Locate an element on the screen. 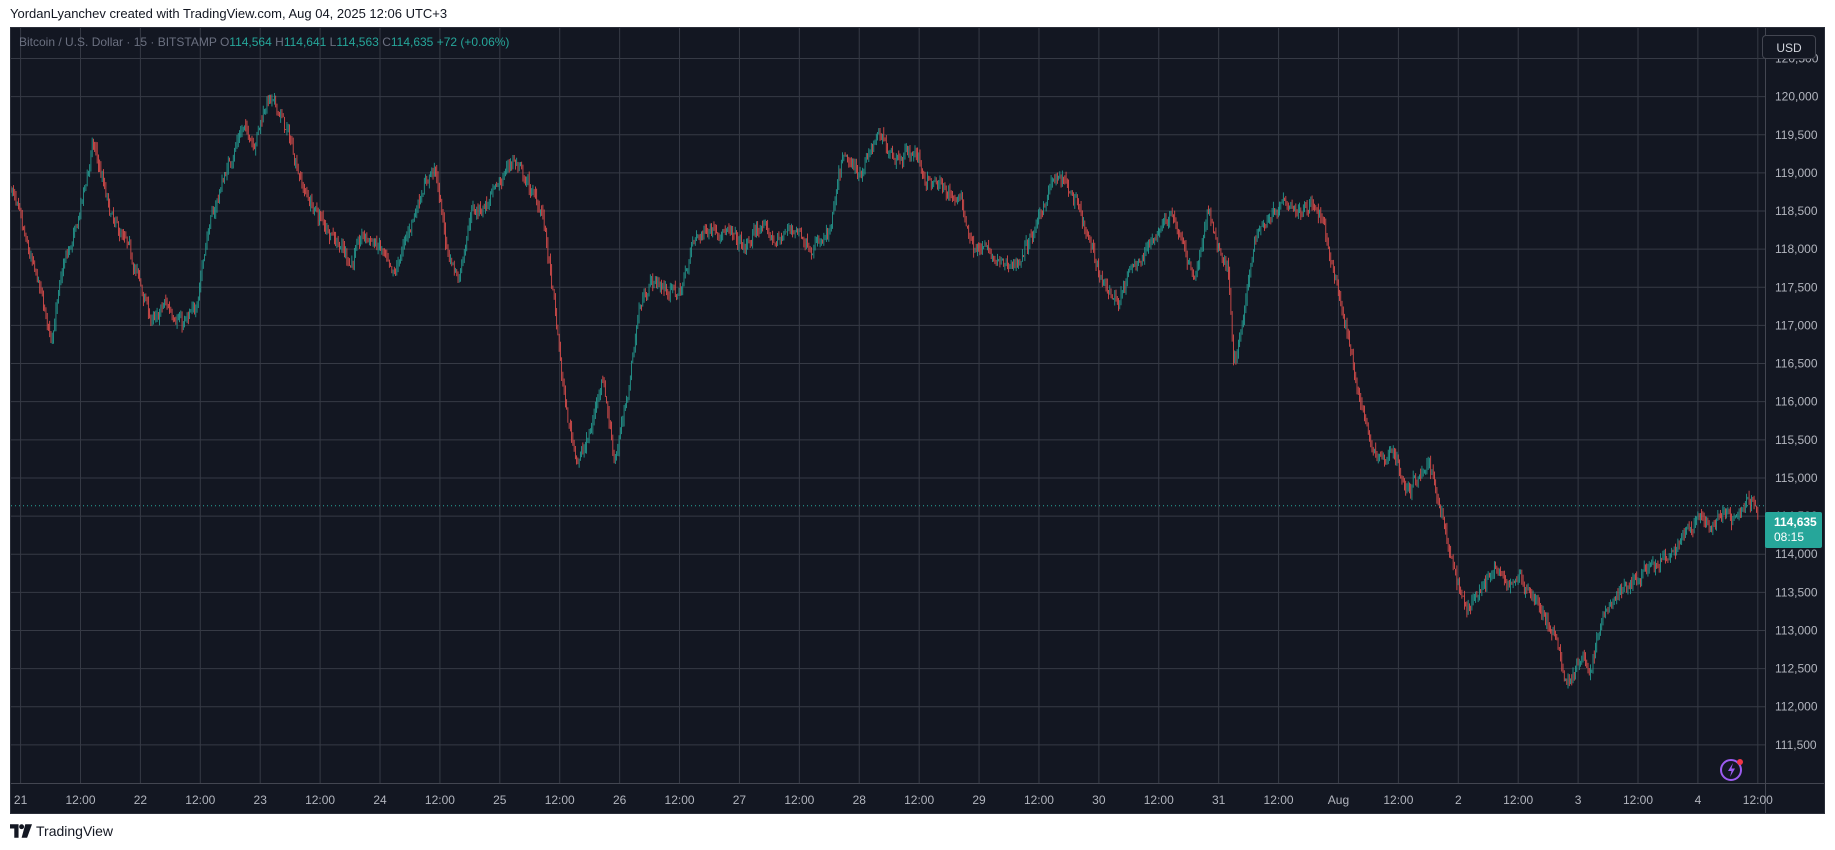 This screenshot has height=850, width=1835. time-tick-label: 23 is located at coordinates (261, 800).